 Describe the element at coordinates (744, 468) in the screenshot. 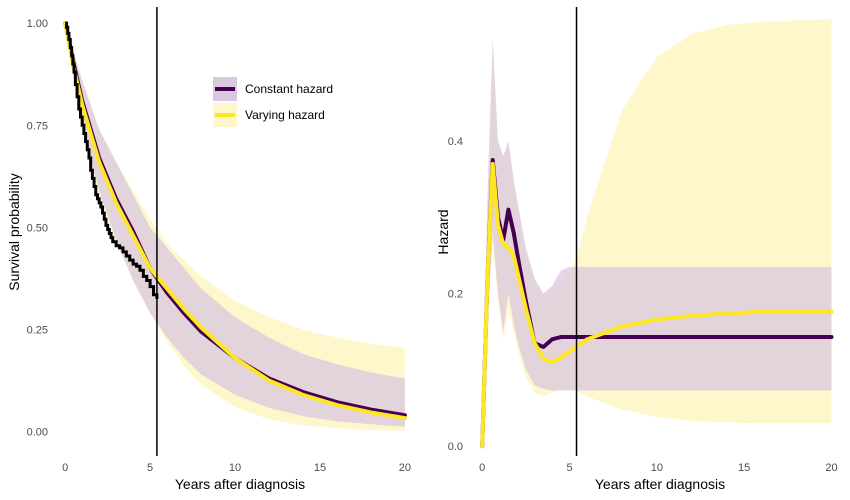

I see `hazard-x-tick-label: 15` at that location.